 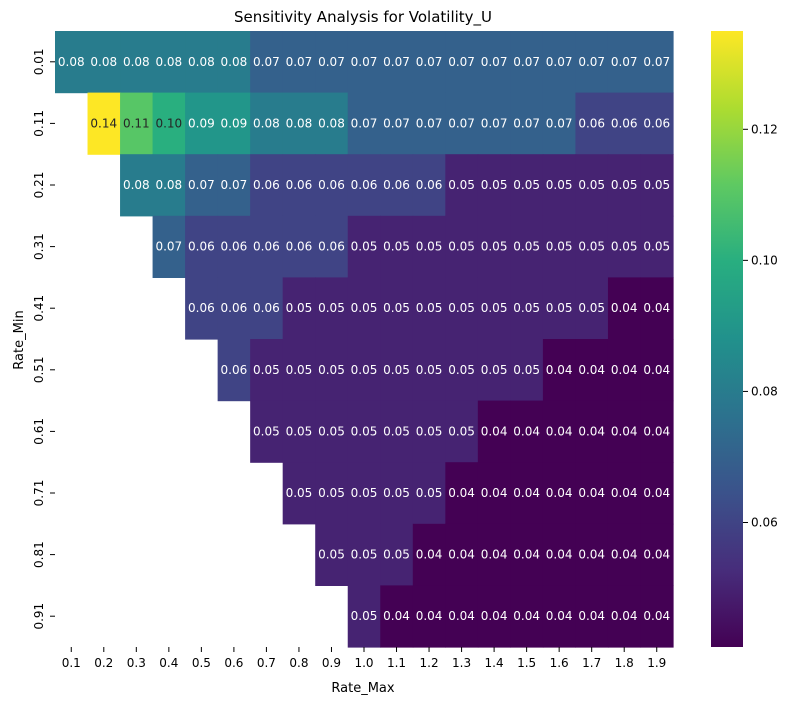 What do you see at coordinates (363, 17) in the screenshot?
I see `chart-title: Sensitivity Analysis for Volatility_U` at bounding box center [363, 17].